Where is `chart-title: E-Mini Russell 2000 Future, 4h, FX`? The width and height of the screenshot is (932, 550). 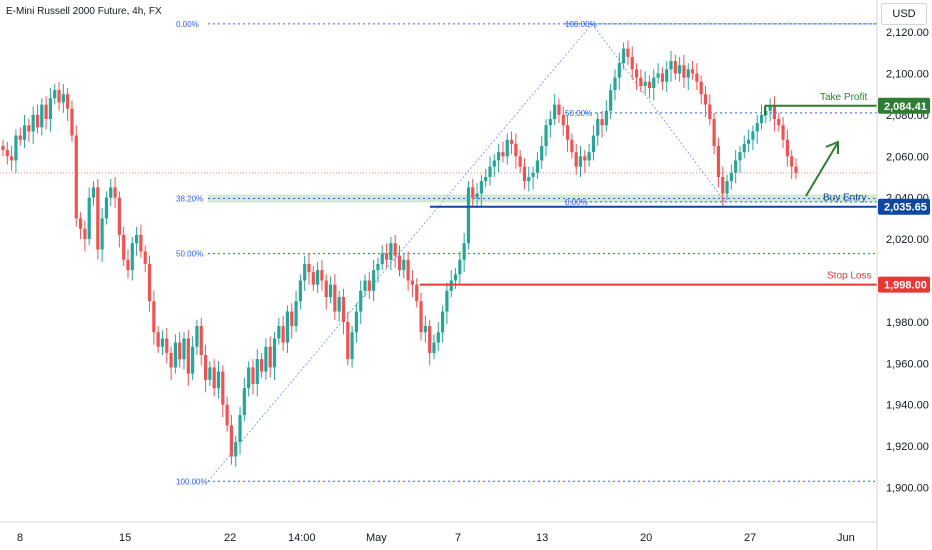
chart-title: E-Mini Russell 2000 Future, 4h, FX is located at coordinates (84, 11).